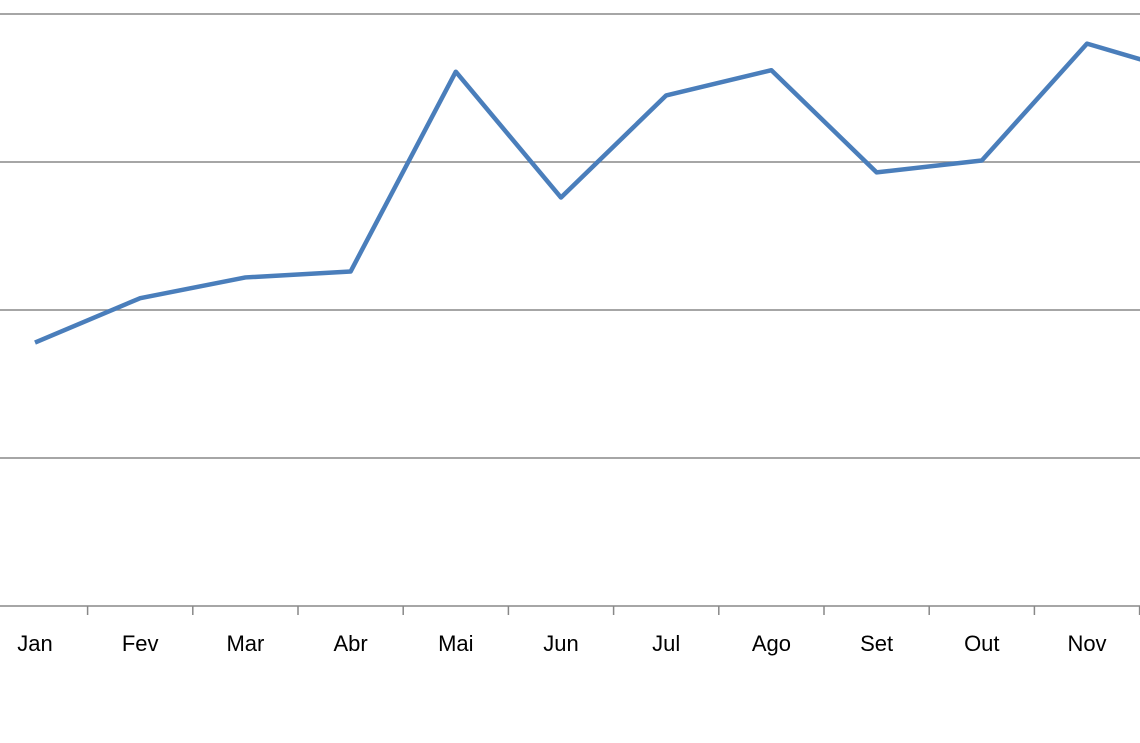 This screenshot has width=1140, height=743. Describe the element at coordinates (455, 643) in the screenshot. I see `x-tick-label: Mai` at that location.